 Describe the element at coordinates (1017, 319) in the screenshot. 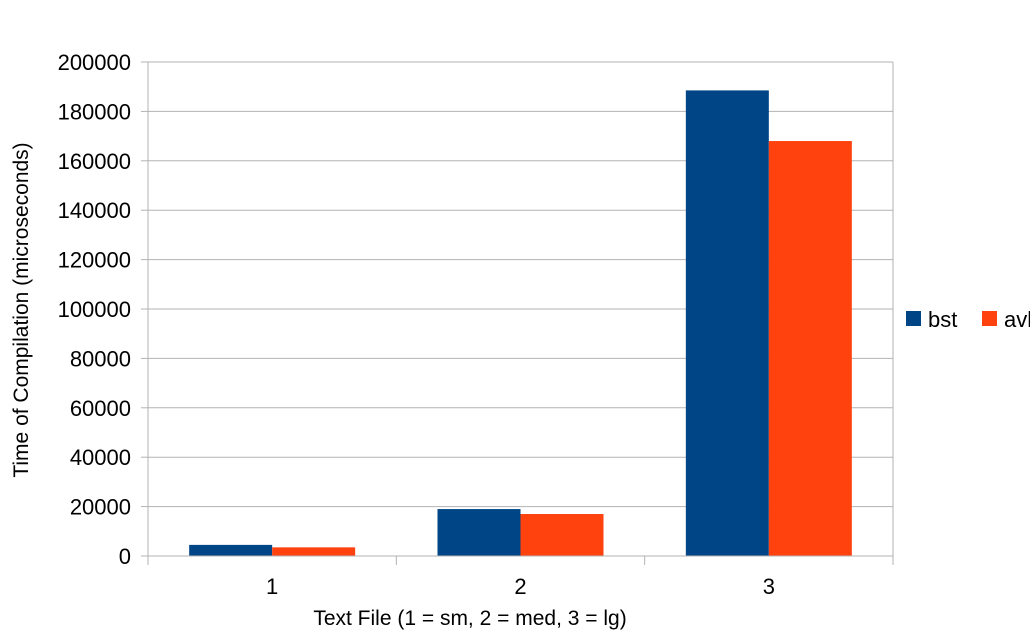

I see `legend-label-avl: avl` at that location.